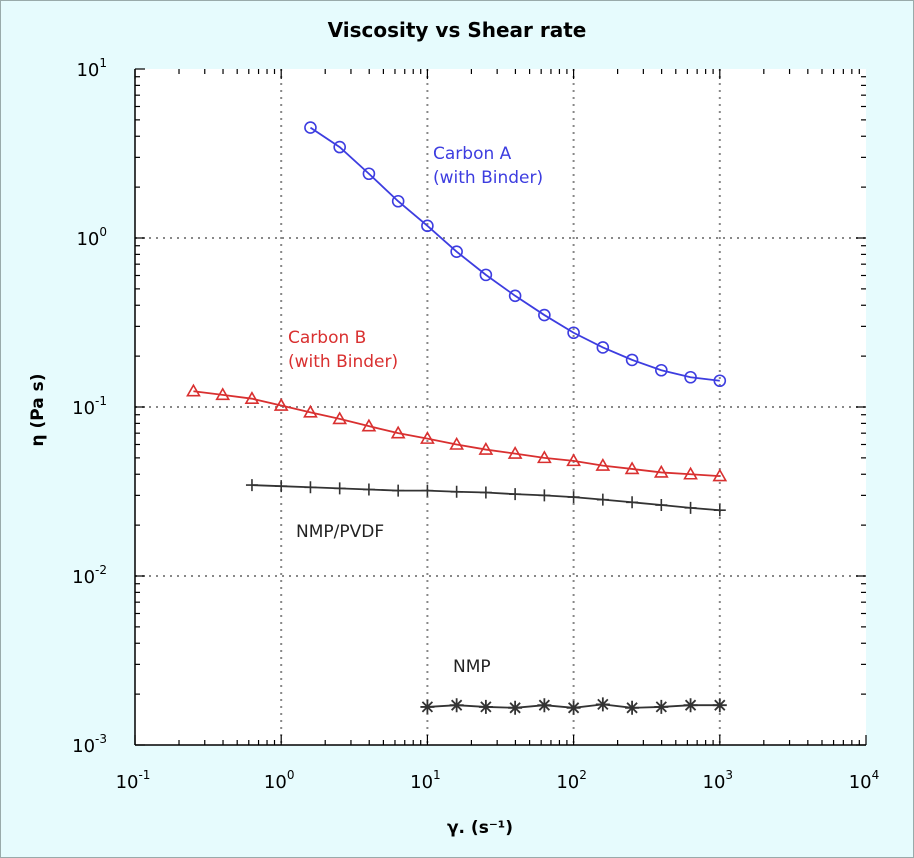 This screenshot has width=914, height=858. I want to click on x-tick-label: 10¹, so click(425, 780).